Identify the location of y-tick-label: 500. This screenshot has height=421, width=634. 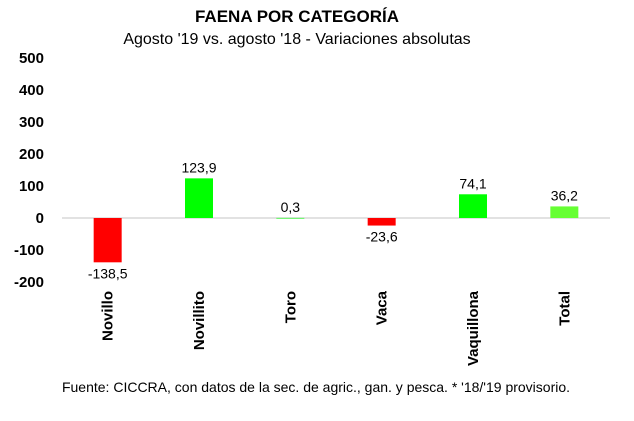
(31, 58).